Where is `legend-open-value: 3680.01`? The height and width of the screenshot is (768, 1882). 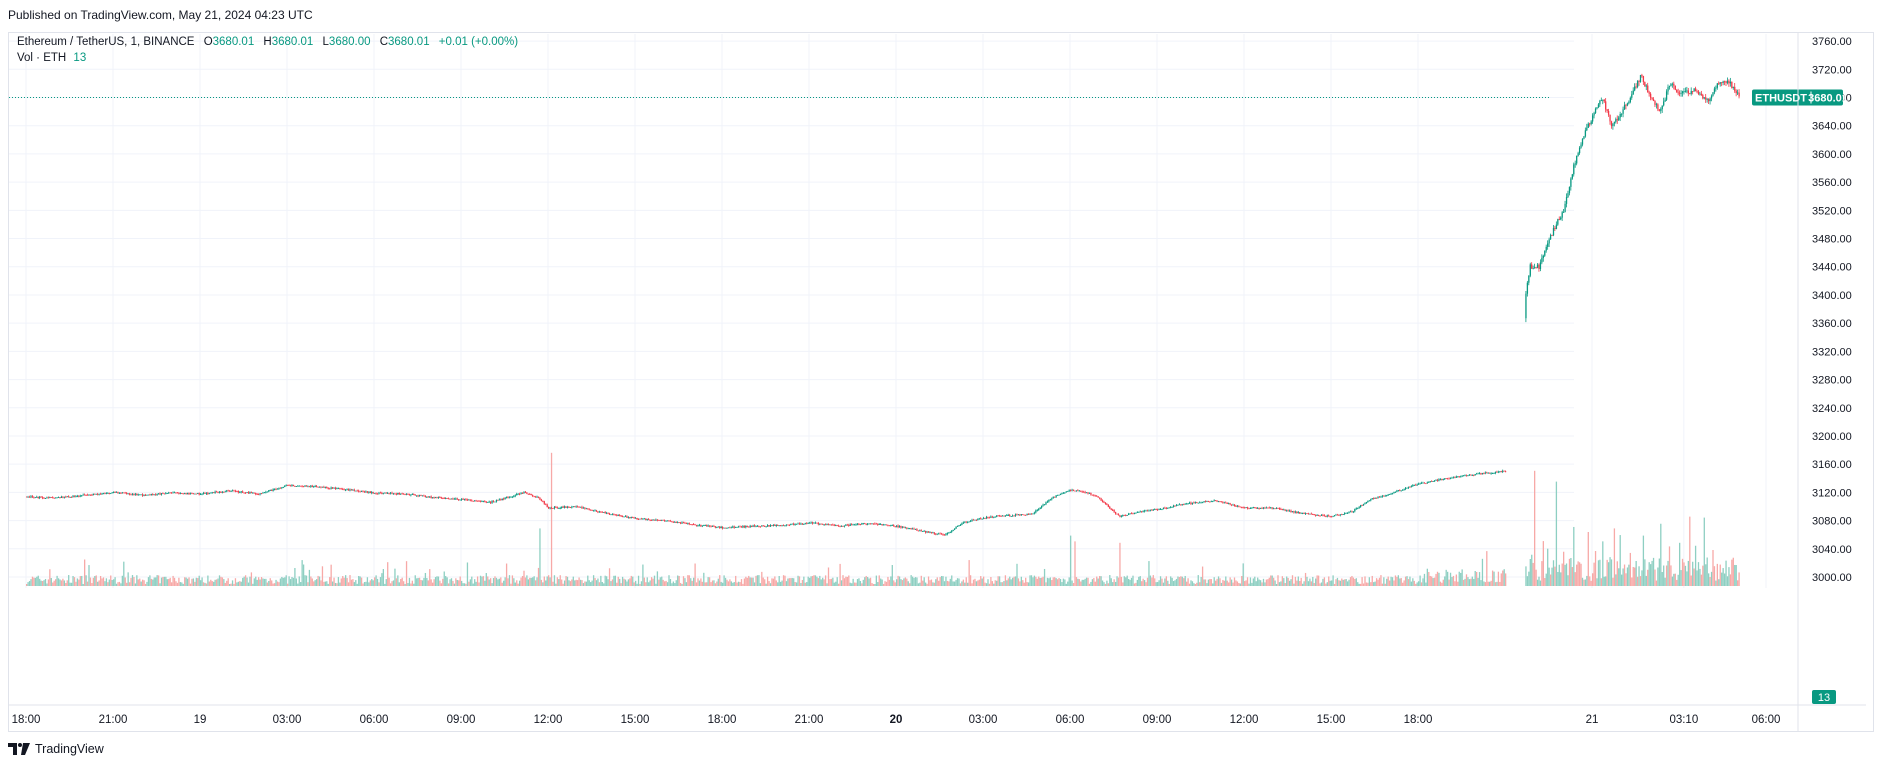 legend-open-value: 3680.01 is located at coordinates (233, 42).